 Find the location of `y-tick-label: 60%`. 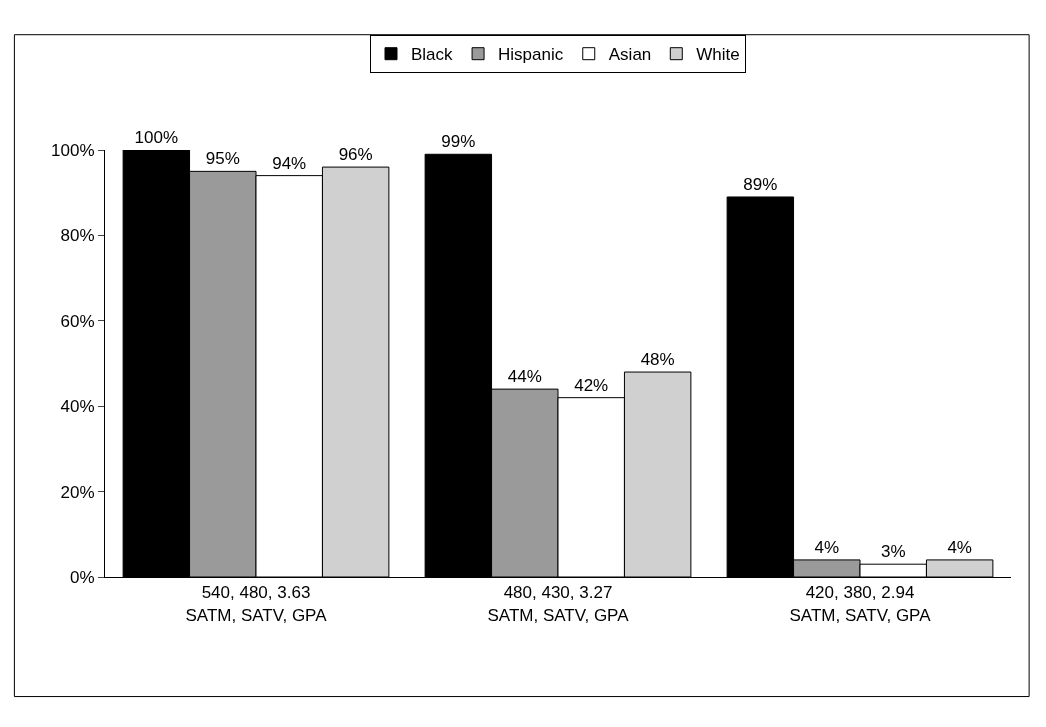

y-tick-label: 60% is located at coordinates (77, 321).